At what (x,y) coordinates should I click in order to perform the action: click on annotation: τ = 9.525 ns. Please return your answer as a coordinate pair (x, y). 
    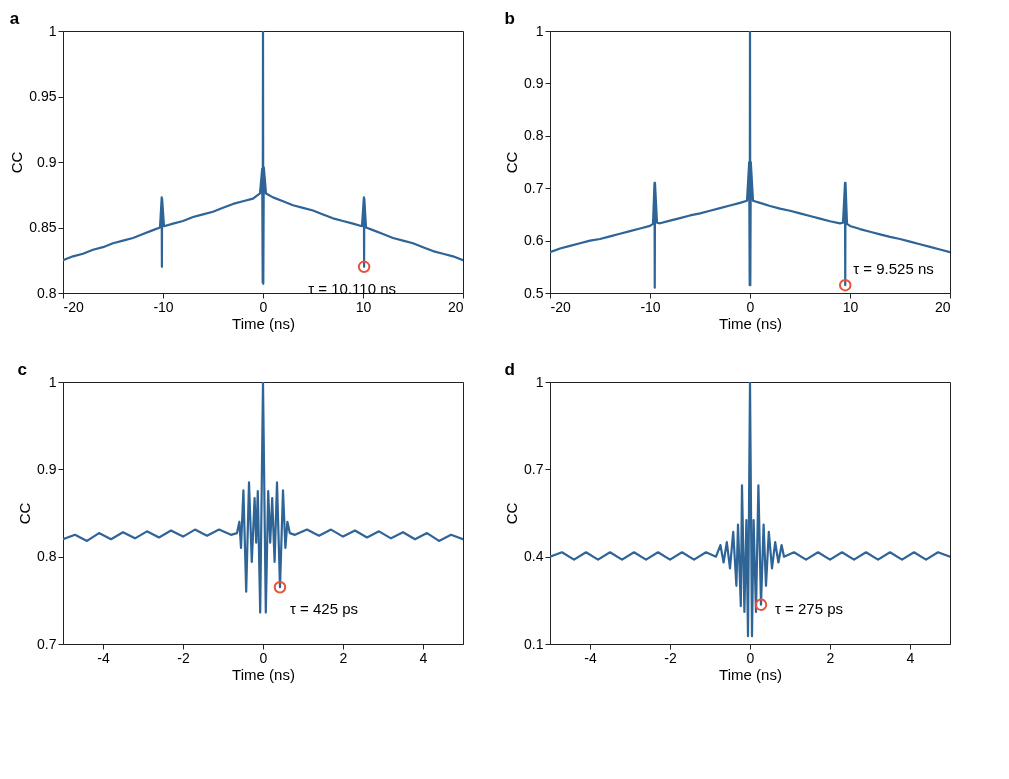
    Looking at the image, I should click on (893, 269).